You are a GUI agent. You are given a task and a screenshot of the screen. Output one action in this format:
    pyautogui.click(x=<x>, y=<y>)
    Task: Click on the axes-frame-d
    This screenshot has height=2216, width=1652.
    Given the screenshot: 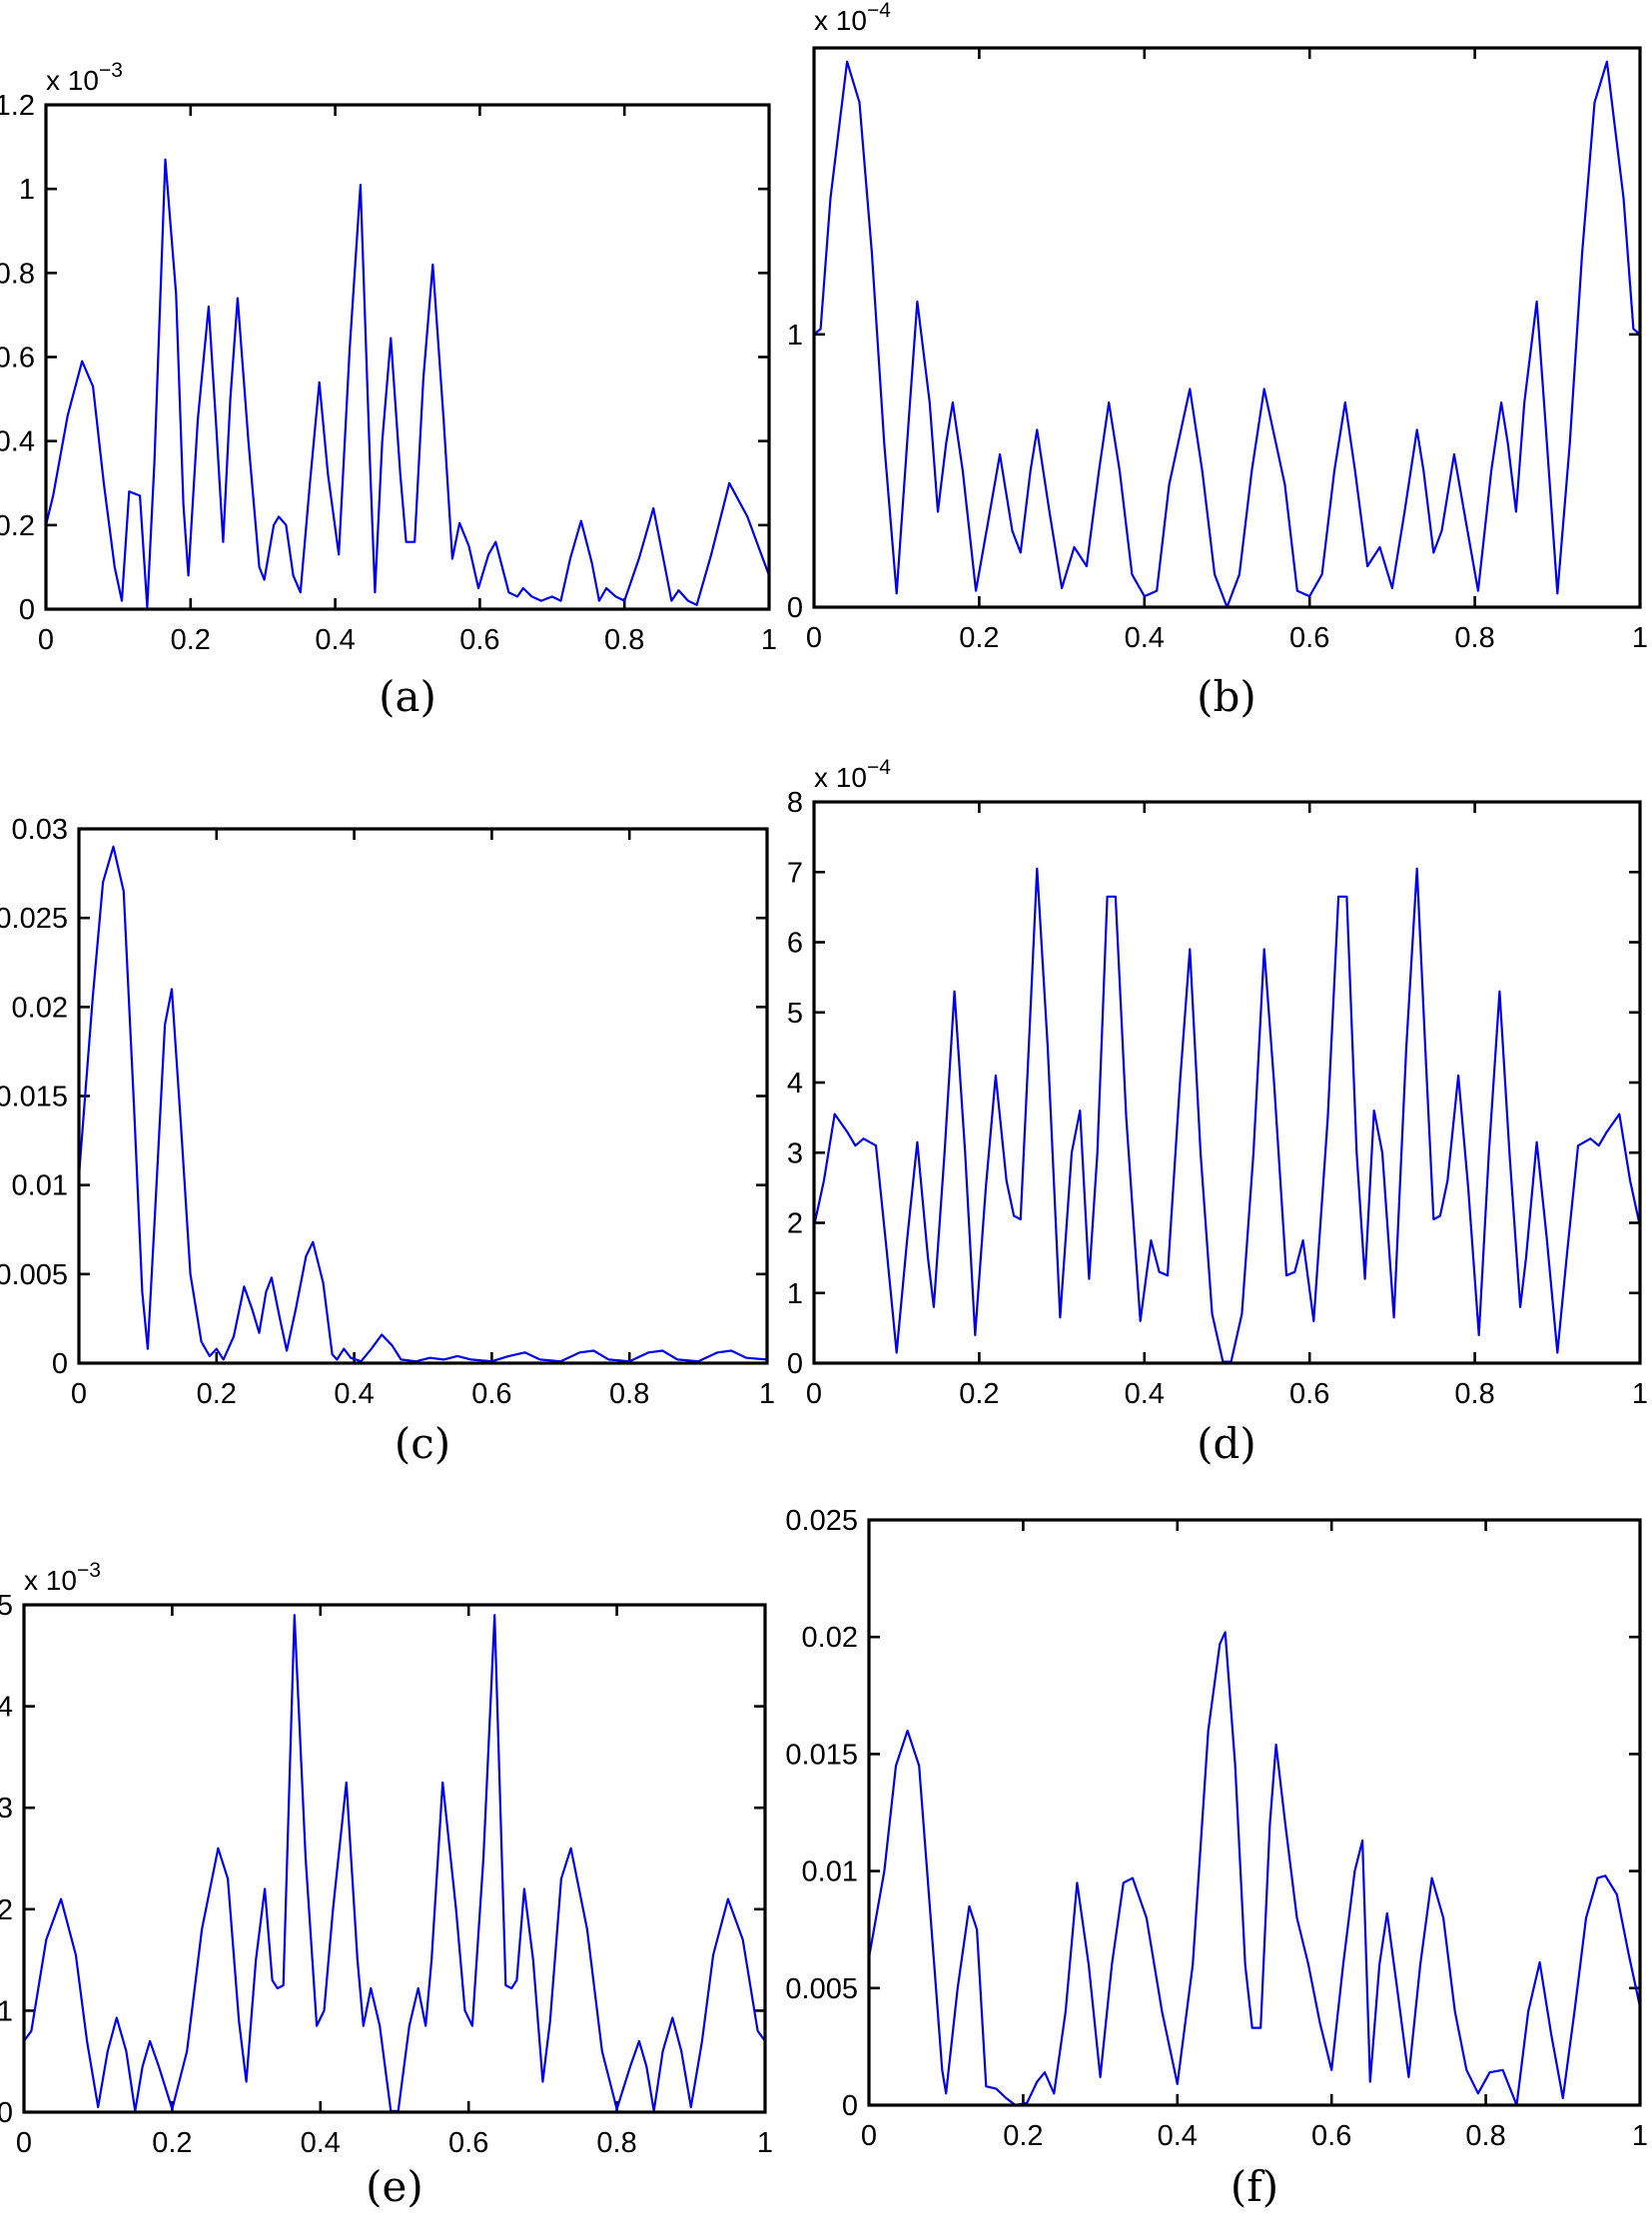 What is the action you would take?
    pyautogui.click(x=1227, y=1082)
    